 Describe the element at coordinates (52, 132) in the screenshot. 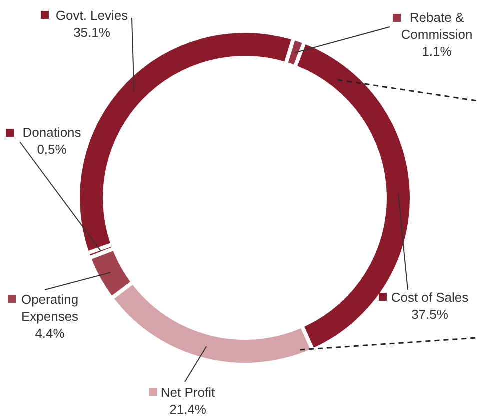

I see `legend-label: Donations` at that location.